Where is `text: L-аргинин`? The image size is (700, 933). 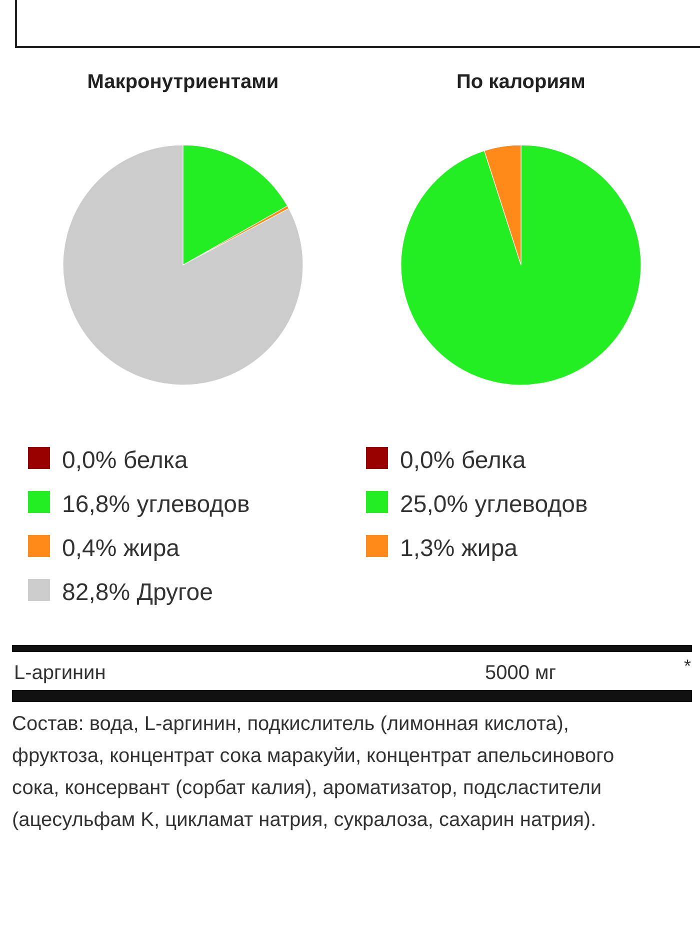 text: L-аргинин is located at coordinates (60, 673).